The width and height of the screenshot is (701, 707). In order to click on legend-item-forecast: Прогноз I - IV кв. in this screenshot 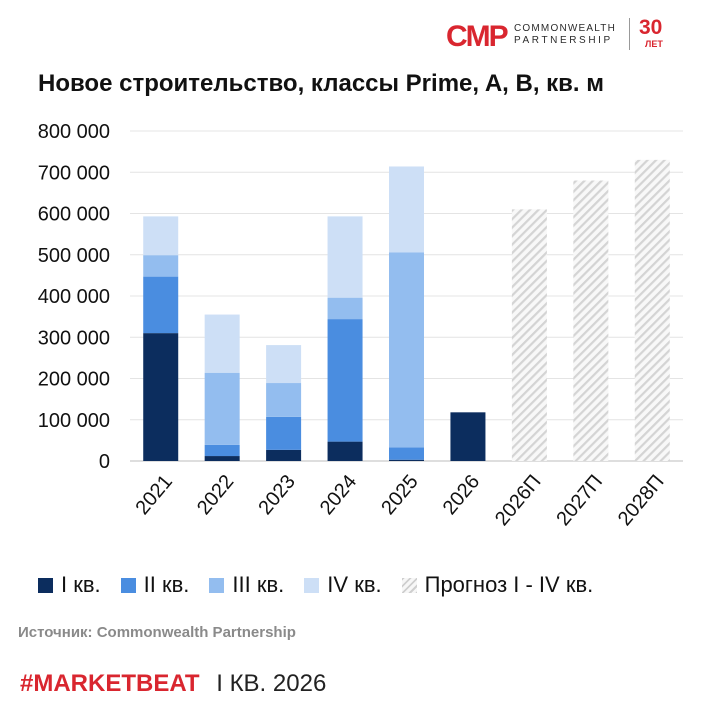, I will do `click(497, 585)`.